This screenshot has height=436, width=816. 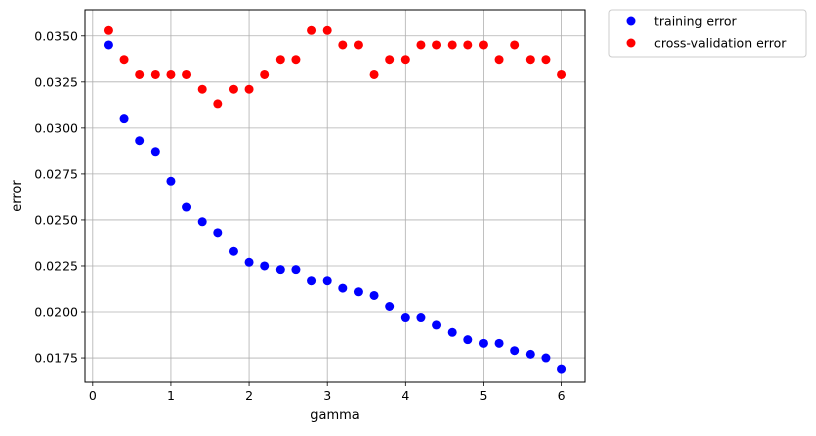 What do you see at coordinates (93, 395) in the screenshot?
I see `x-tick-label: 0` at bounding box center [93, 395].